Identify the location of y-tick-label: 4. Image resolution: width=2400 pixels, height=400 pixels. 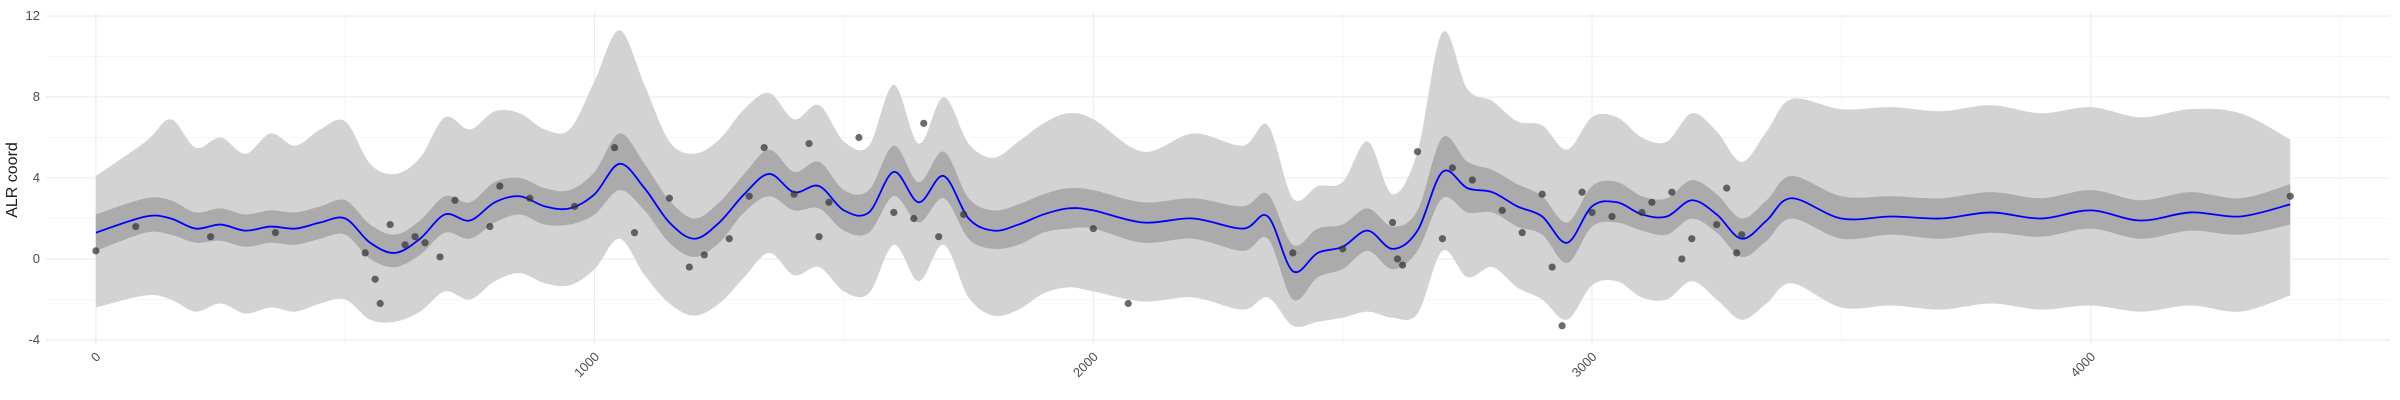
(36, 177).